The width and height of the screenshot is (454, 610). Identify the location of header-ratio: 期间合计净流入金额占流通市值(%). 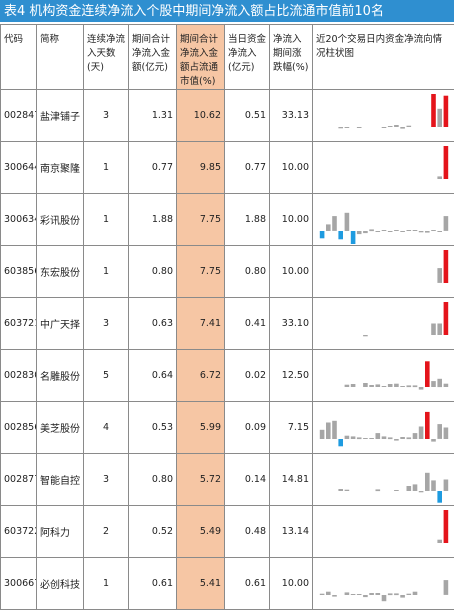
(201, 57).